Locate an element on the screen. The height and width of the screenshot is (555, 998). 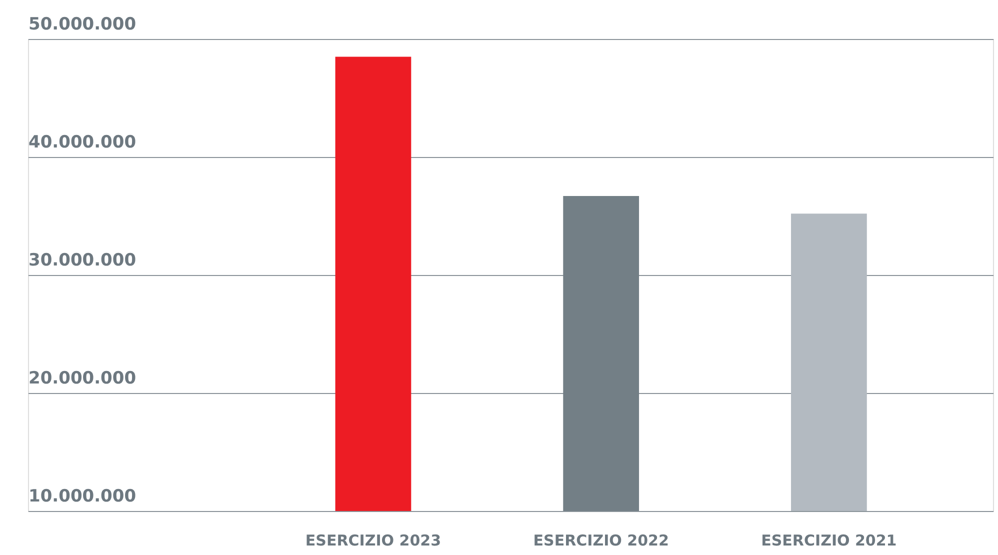
y-tick-label: 10.000.000 is located at coordinates (82, 496).